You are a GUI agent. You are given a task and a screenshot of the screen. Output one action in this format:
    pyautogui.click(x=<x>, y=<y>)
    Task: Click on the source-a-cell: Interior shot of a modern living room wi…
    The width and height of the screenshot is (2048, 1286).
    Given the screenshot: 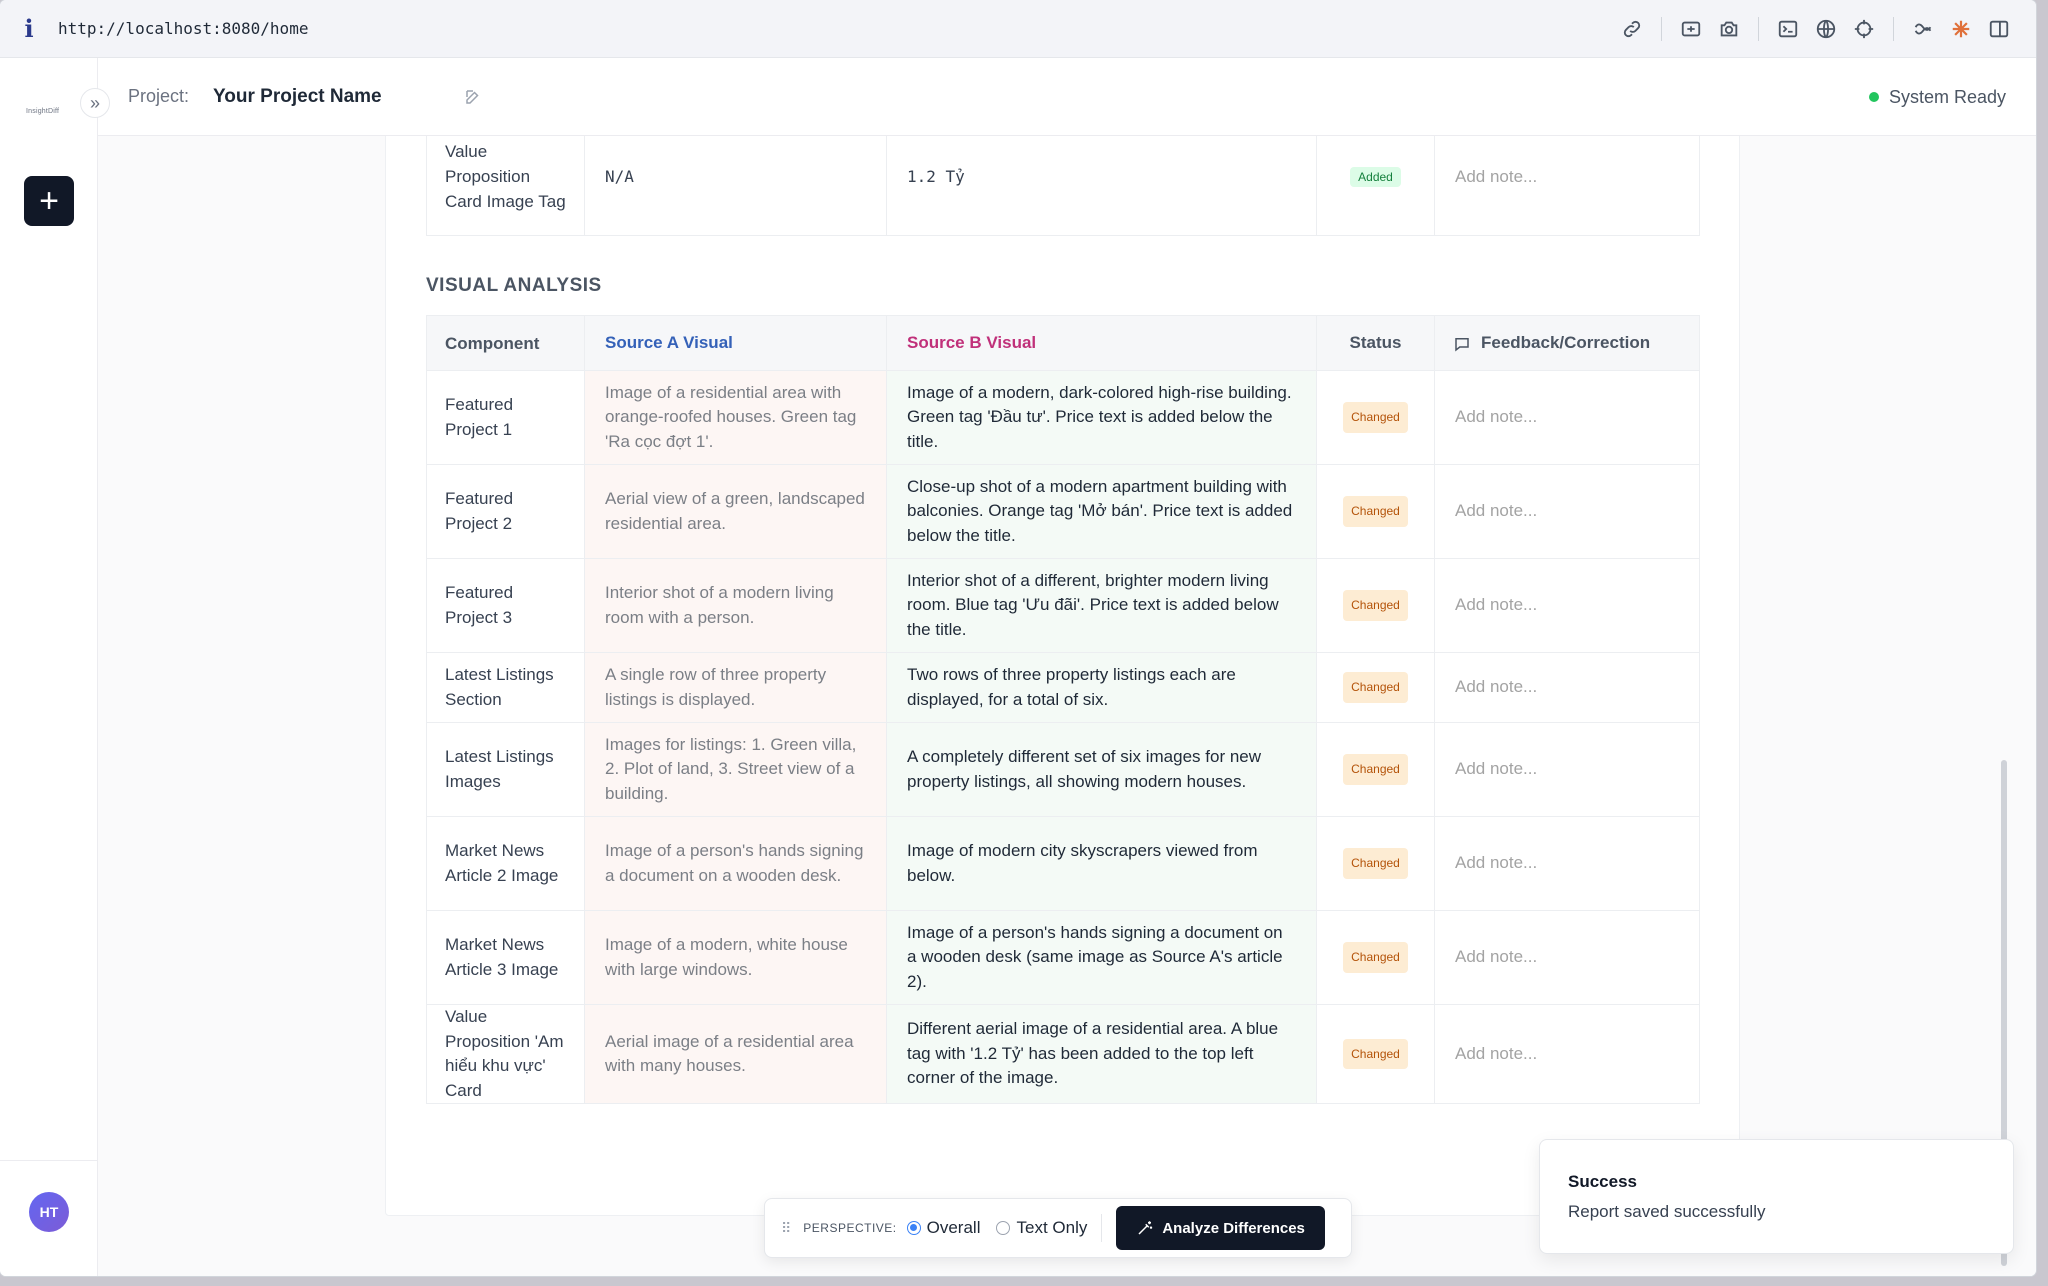 What is the action you would take?
    pyautogui.click(x=735, y=605)
    